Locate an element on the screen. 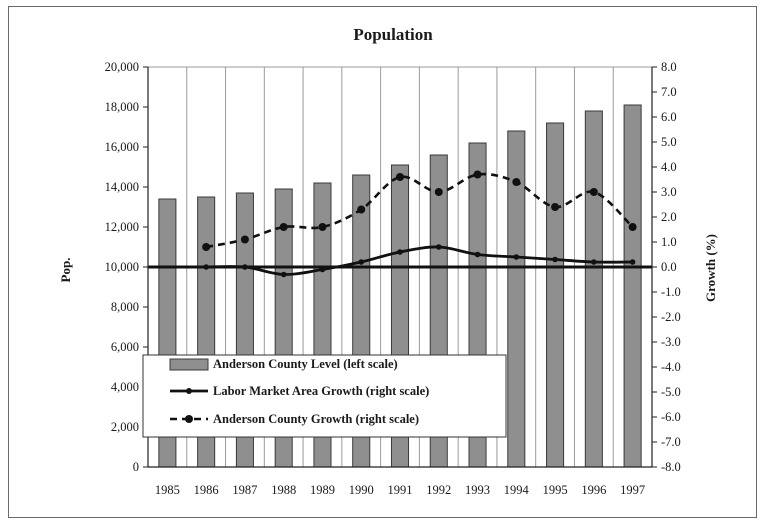 The width and height of the screenshot is (765, 526). right-tick-label: -1.0 is located at coordinates (671, 292).